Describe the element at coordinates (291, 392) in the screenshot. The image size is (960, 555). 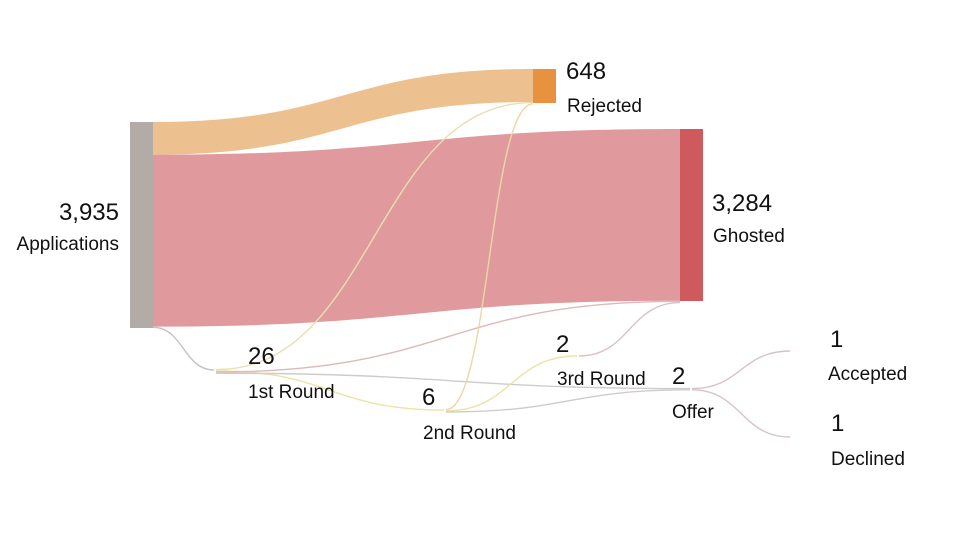
I see `round1-label: 1st Round` at that location.